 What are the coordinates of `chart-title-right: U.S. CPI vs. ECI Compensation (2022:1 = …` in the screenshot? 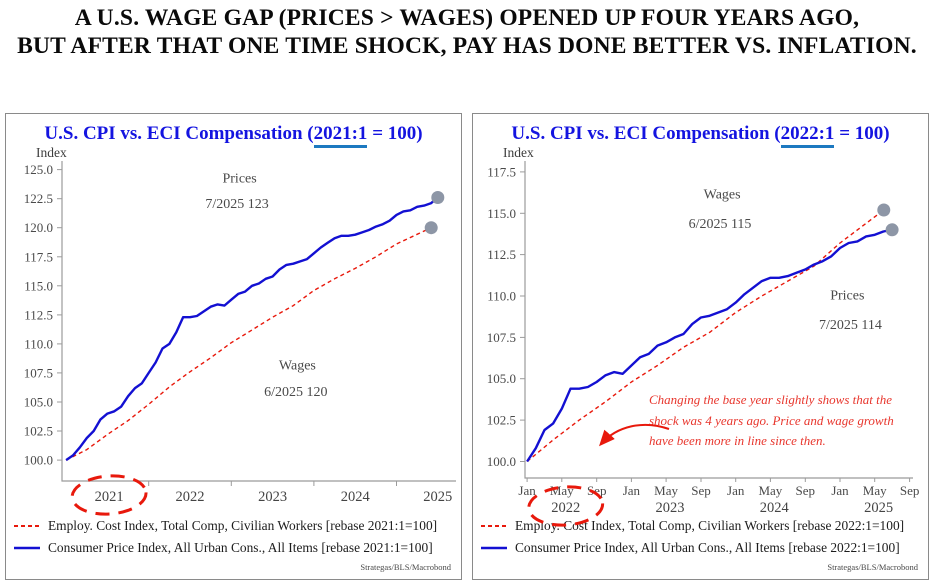 It's located at (700, 135).